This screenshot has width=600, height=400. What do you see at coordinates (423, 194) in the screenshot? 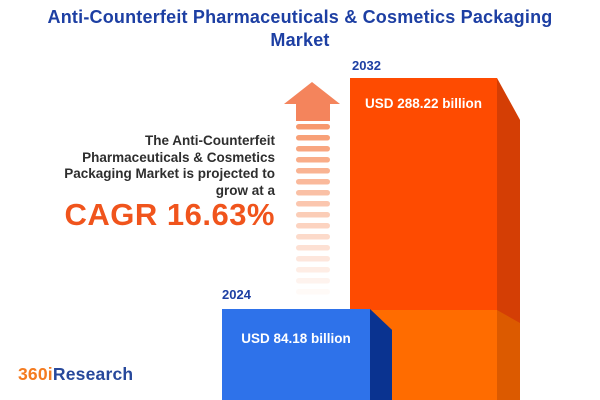
I see `bar-2032-front-upper` at bounding box center [423, 194].